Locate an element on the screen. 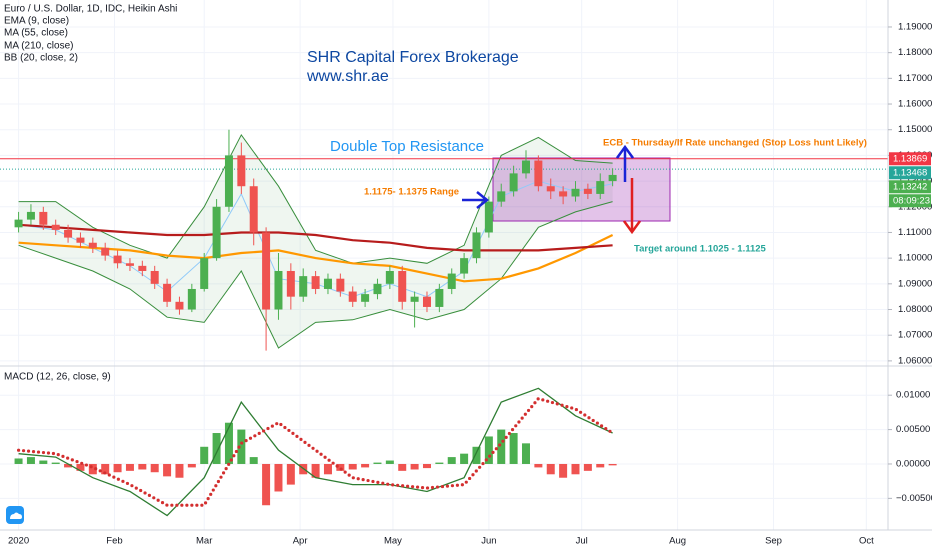 The width and height of the screenshot is (932, 550). x-tick-label: Sep is located at coordinates (773, 541).